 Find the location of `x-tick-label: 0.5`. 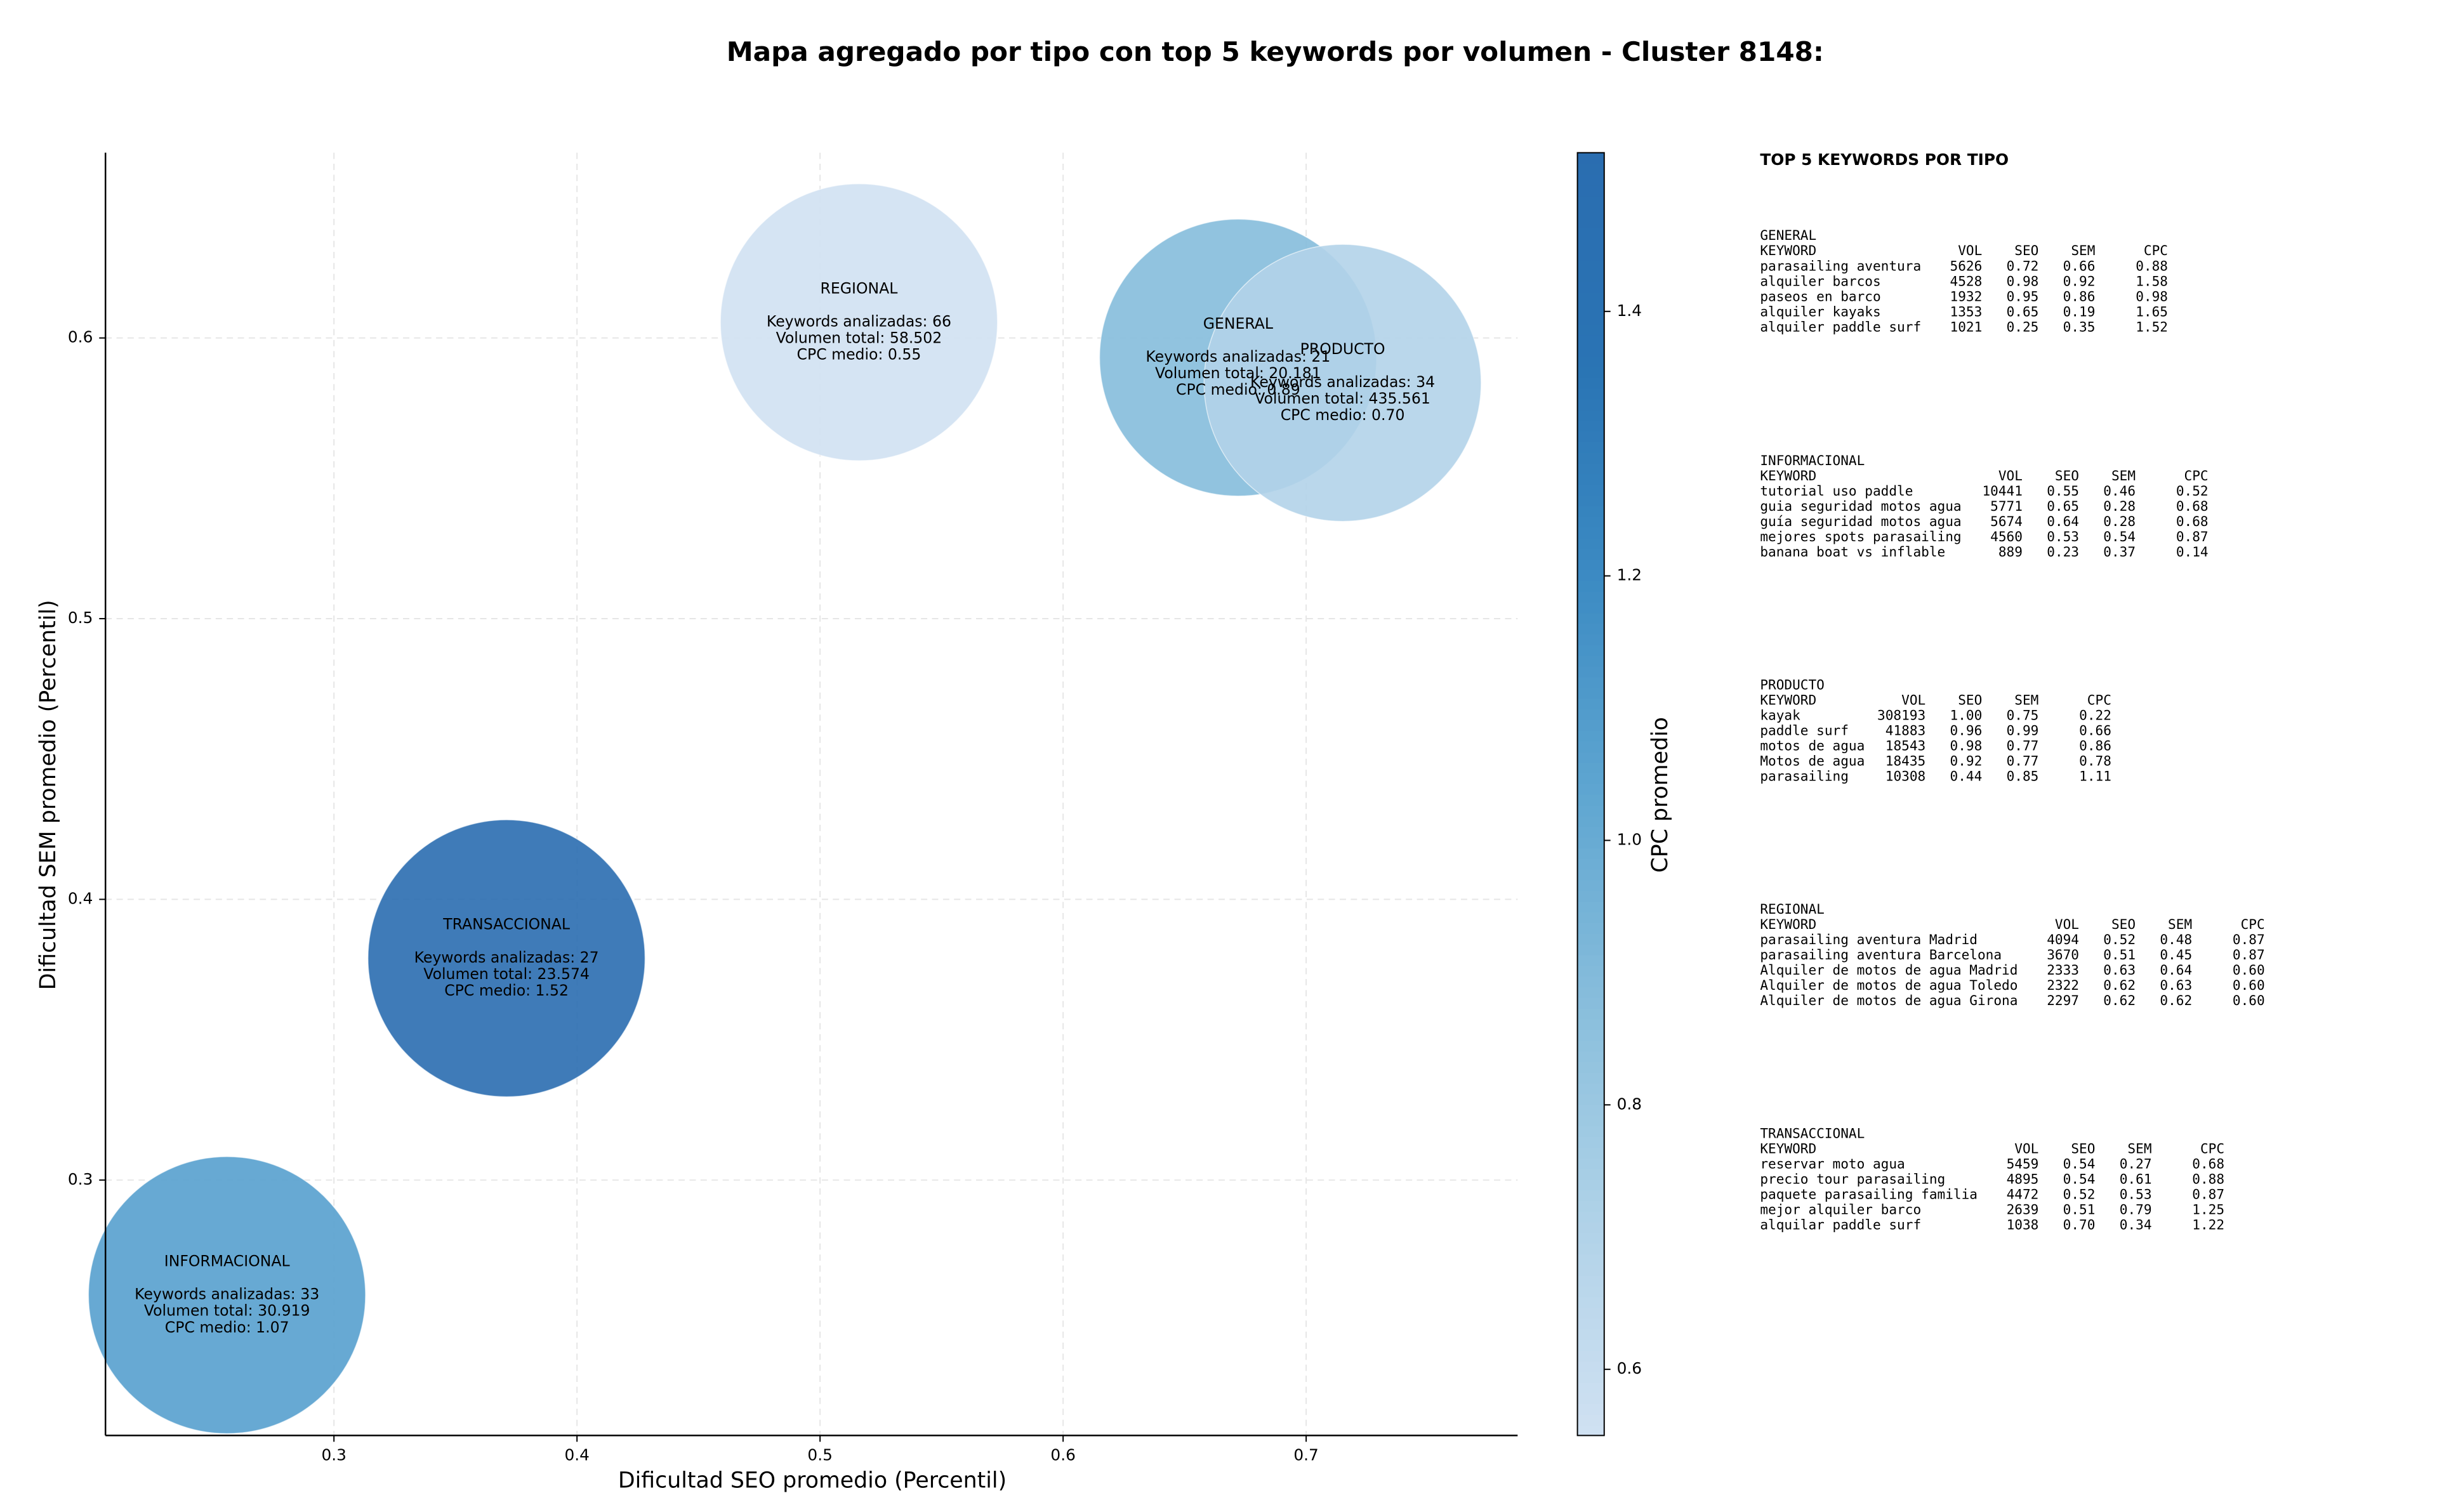

x-tick-label: 0.5 is located at coordinates (819, 1455).